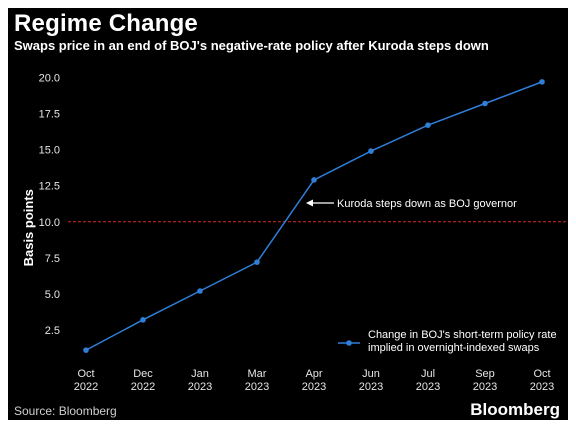 Image resolution: width=576 pixels, height=428 pixels. I want to click on x-tick-label: Dec 2022, so click(143, 380).